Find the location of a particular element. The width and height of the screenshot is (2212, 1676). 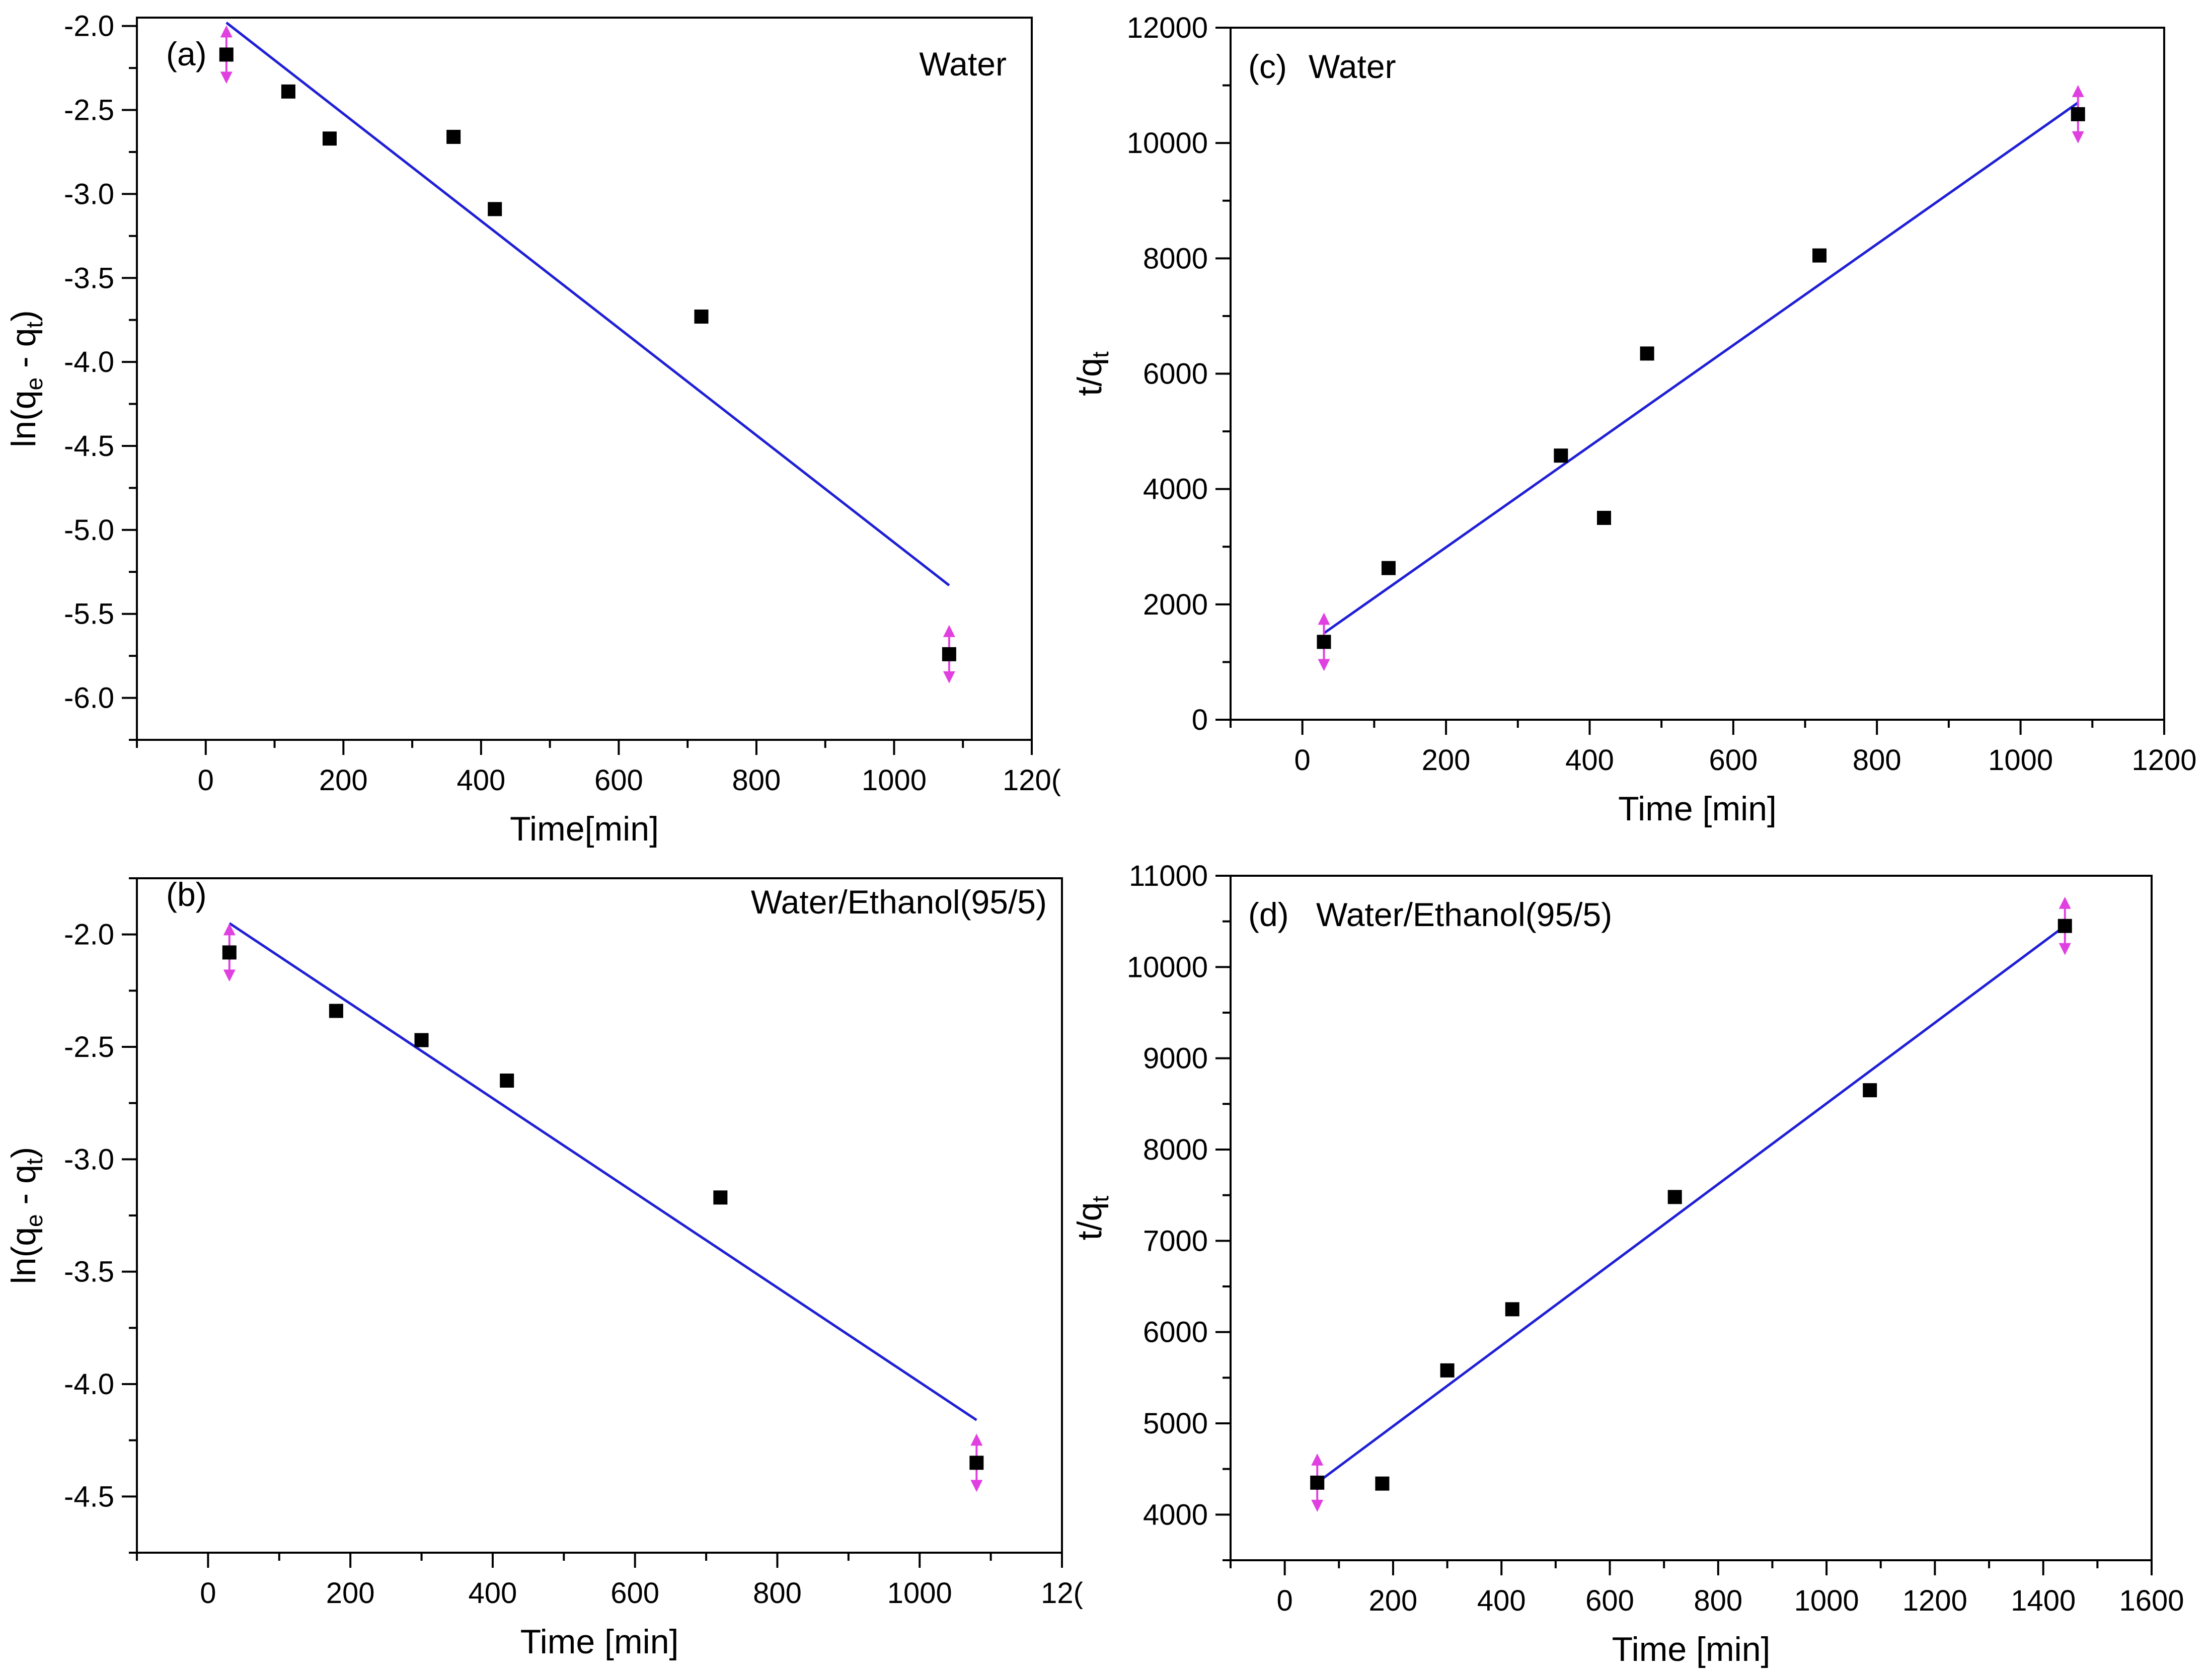

panel-label: (a) is located at coordinates (186, 53).